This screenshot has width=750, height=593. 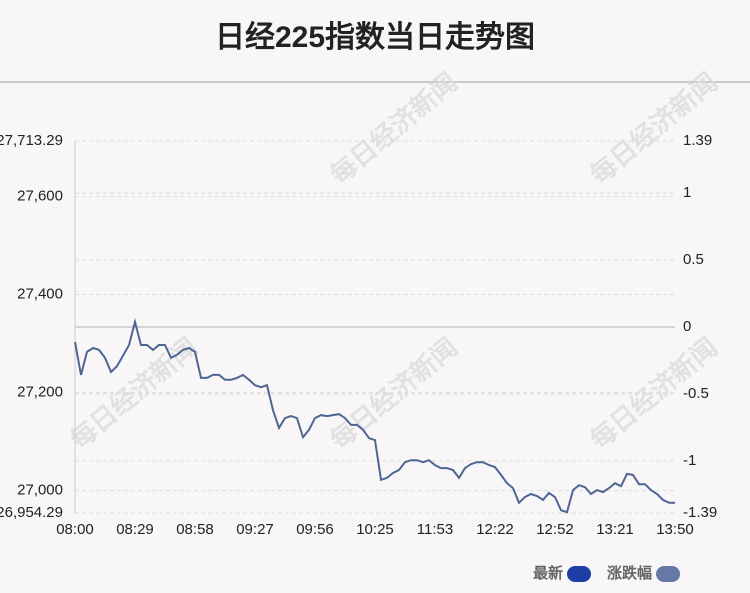 What do you see at coordinates (40, 294) in the screenshot?
I see `y-tick-label: 27,400` at bounding box center [40, 294].